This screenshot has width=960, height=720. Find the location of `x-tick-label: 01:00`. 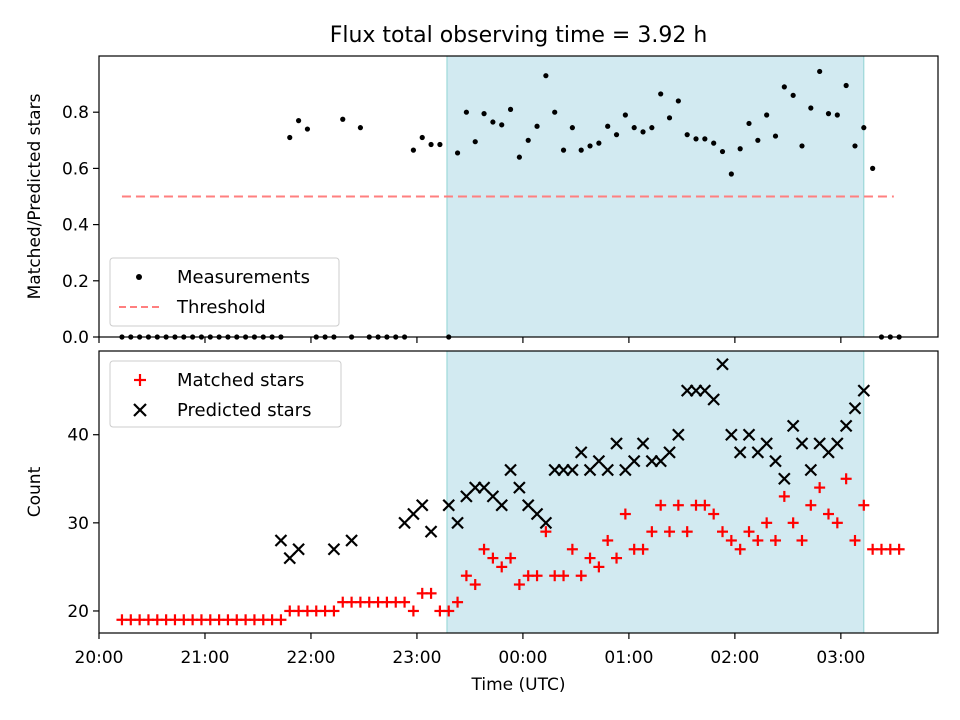

x-tick-label: 01:00 is located at coordinates (628, 658).